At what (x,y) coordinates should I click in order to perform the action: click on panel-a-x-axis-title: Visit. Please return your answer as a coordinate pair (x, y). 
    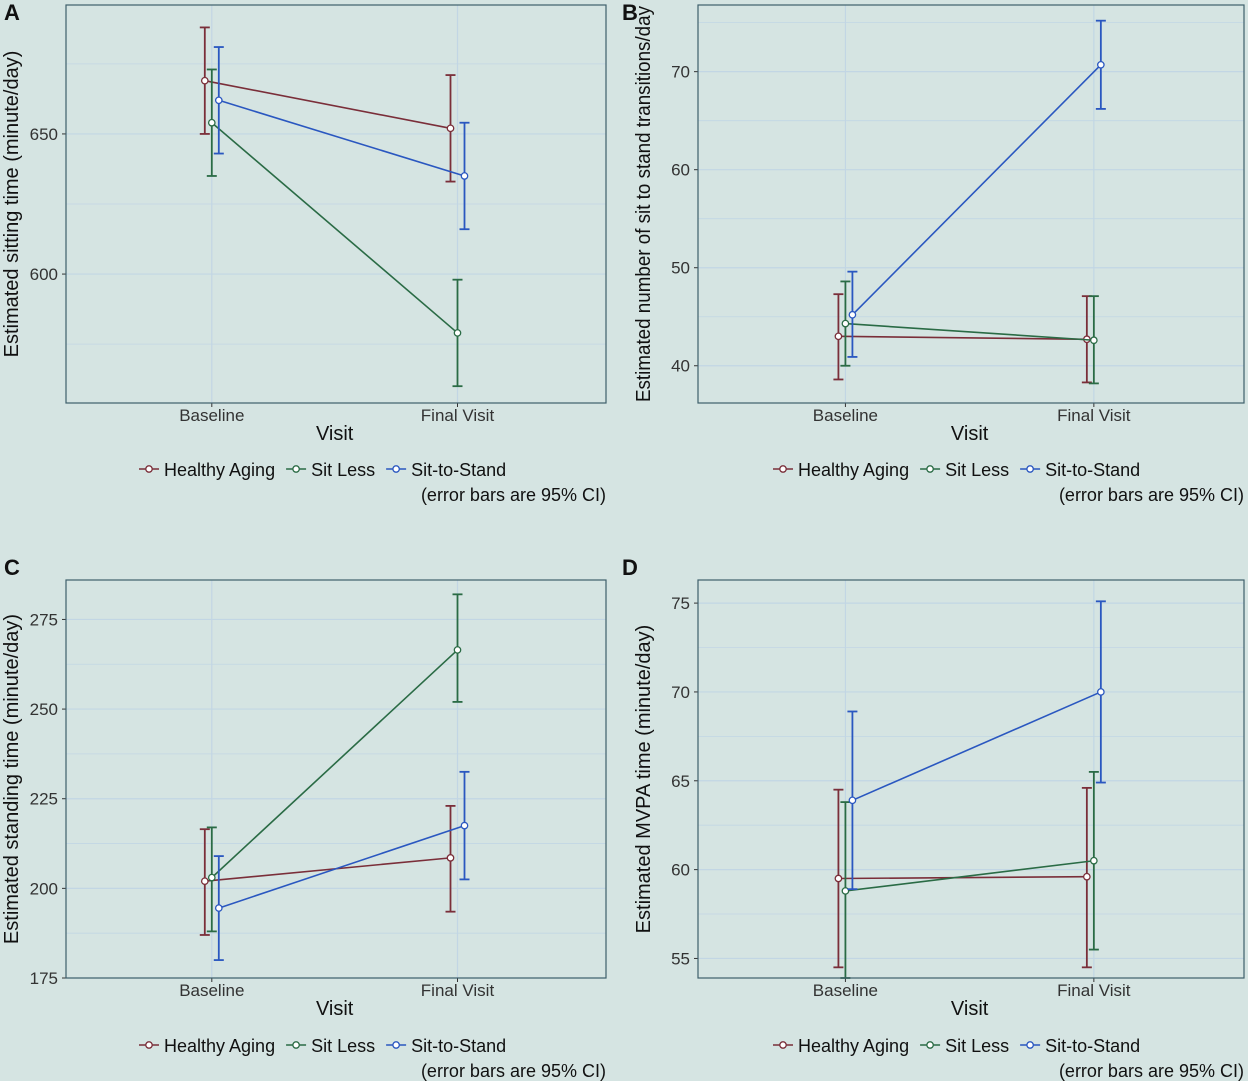
    Looking at the image, I should click on (335, 434).